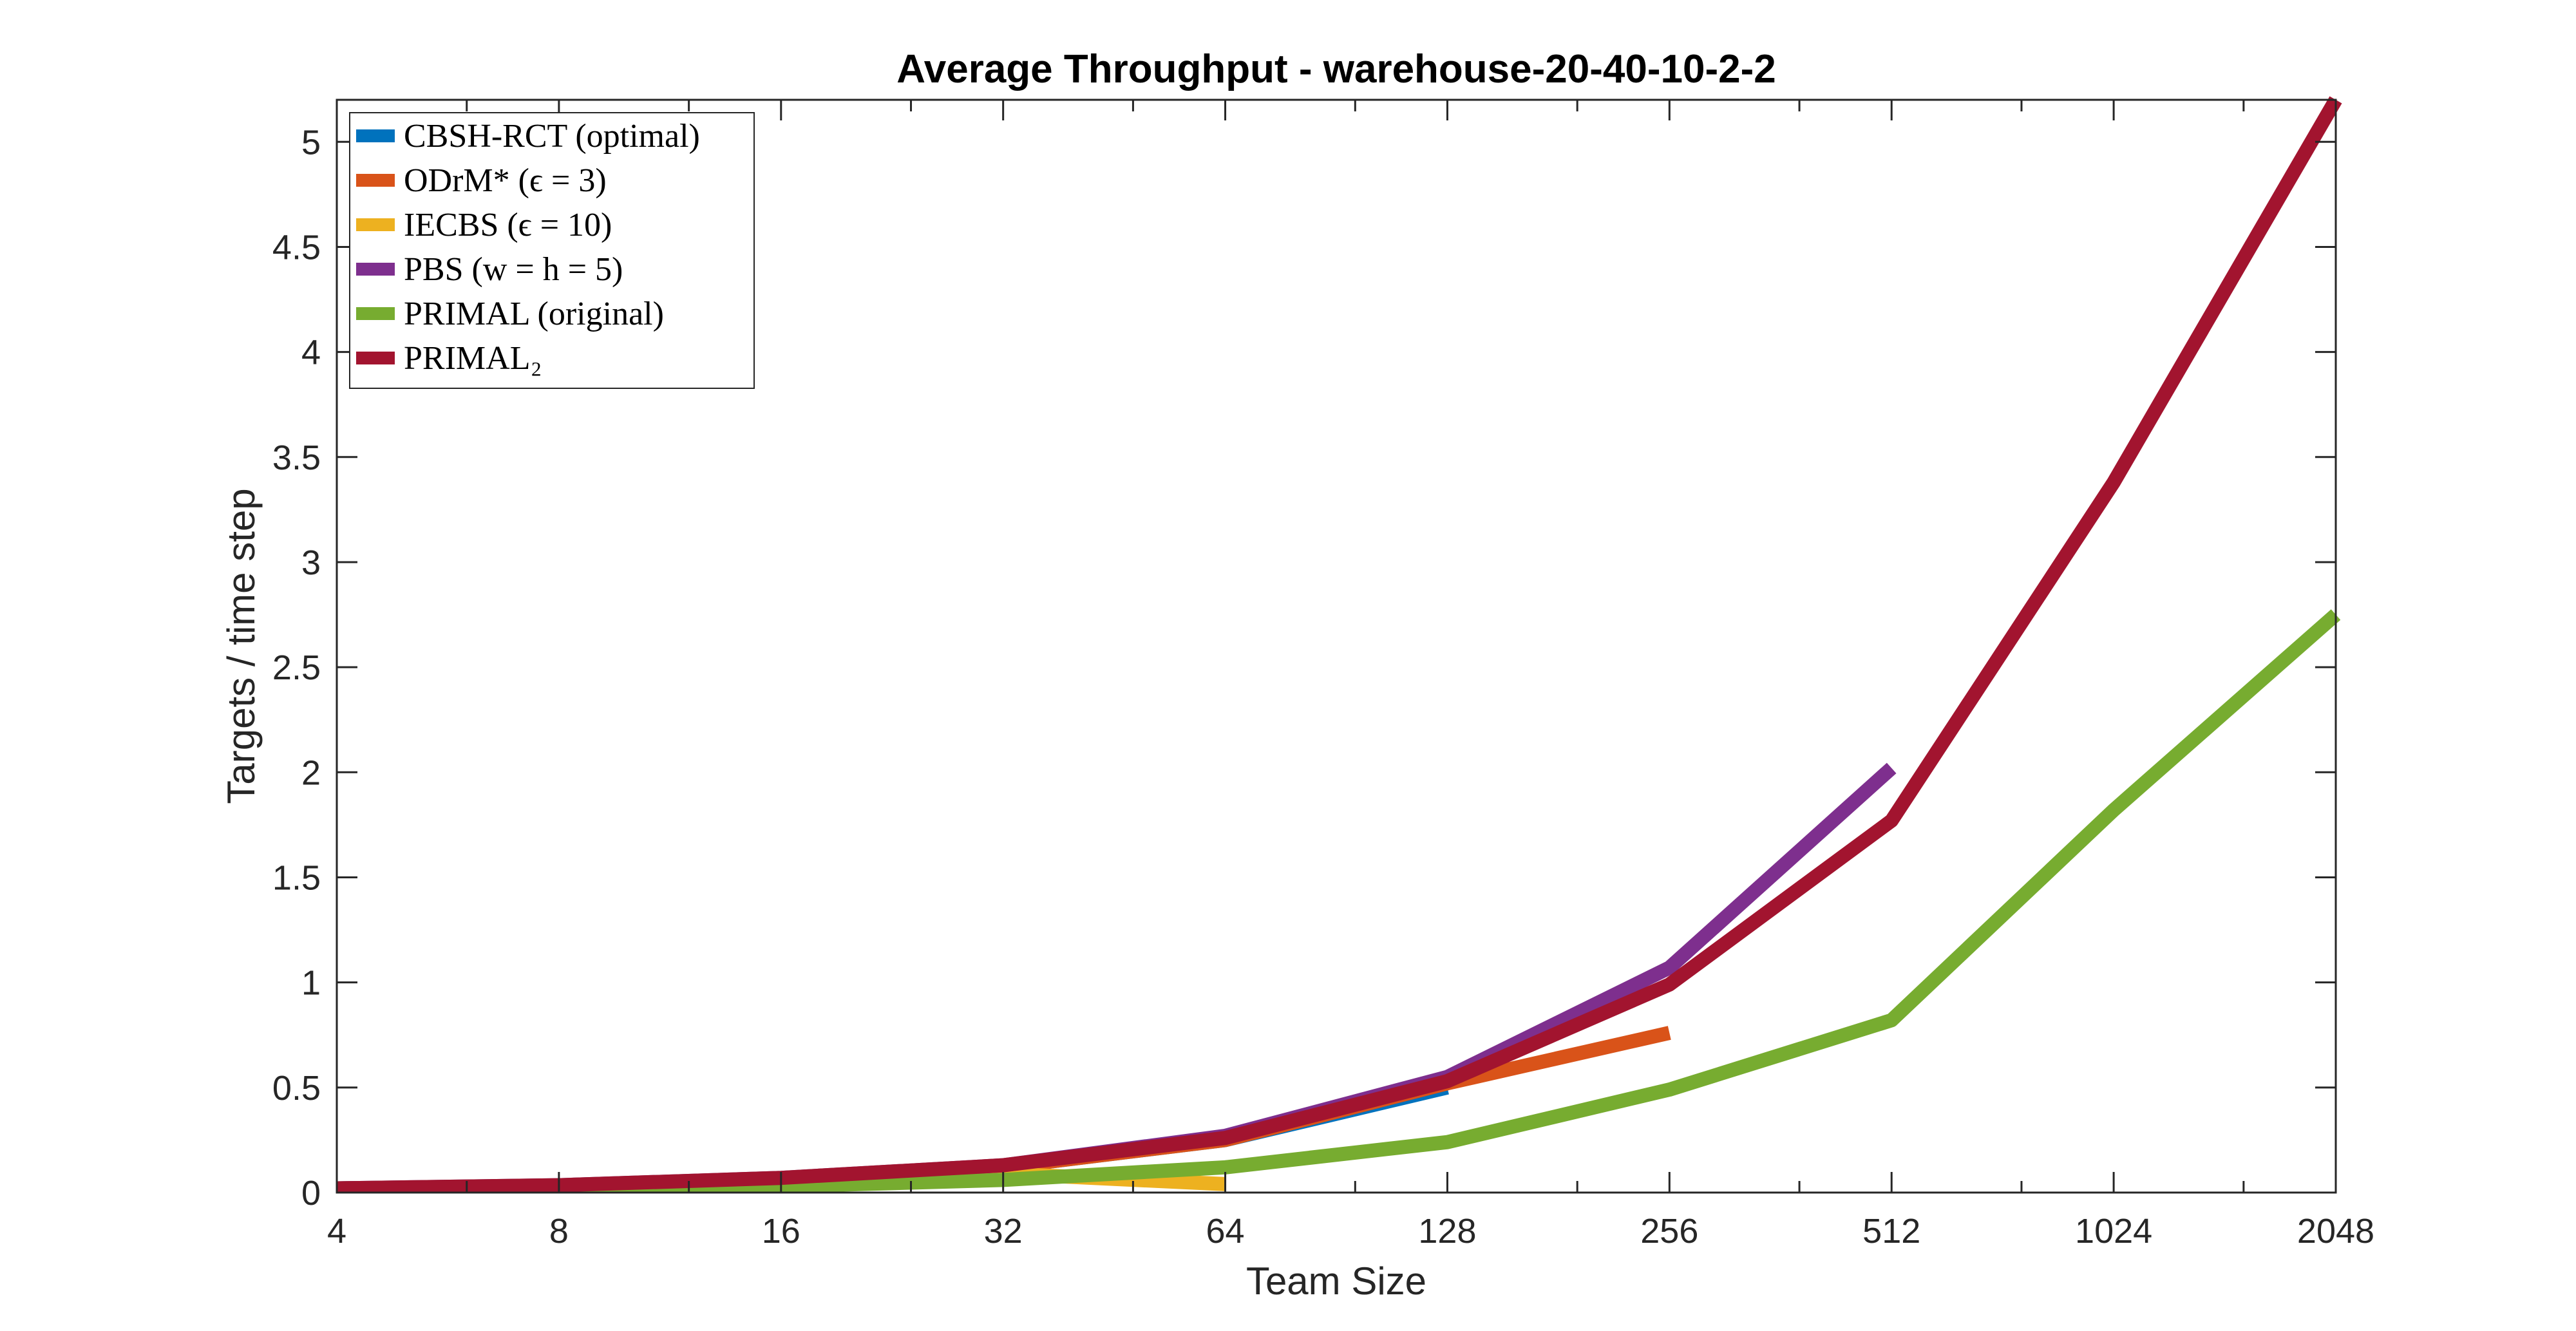 This screenshot has width=2576, height=1331. What do you see at coordinates (513, 269) in the screenshot?
I see `legend-label: PBS (w = h = 5)` at bounding box center [513, 269].